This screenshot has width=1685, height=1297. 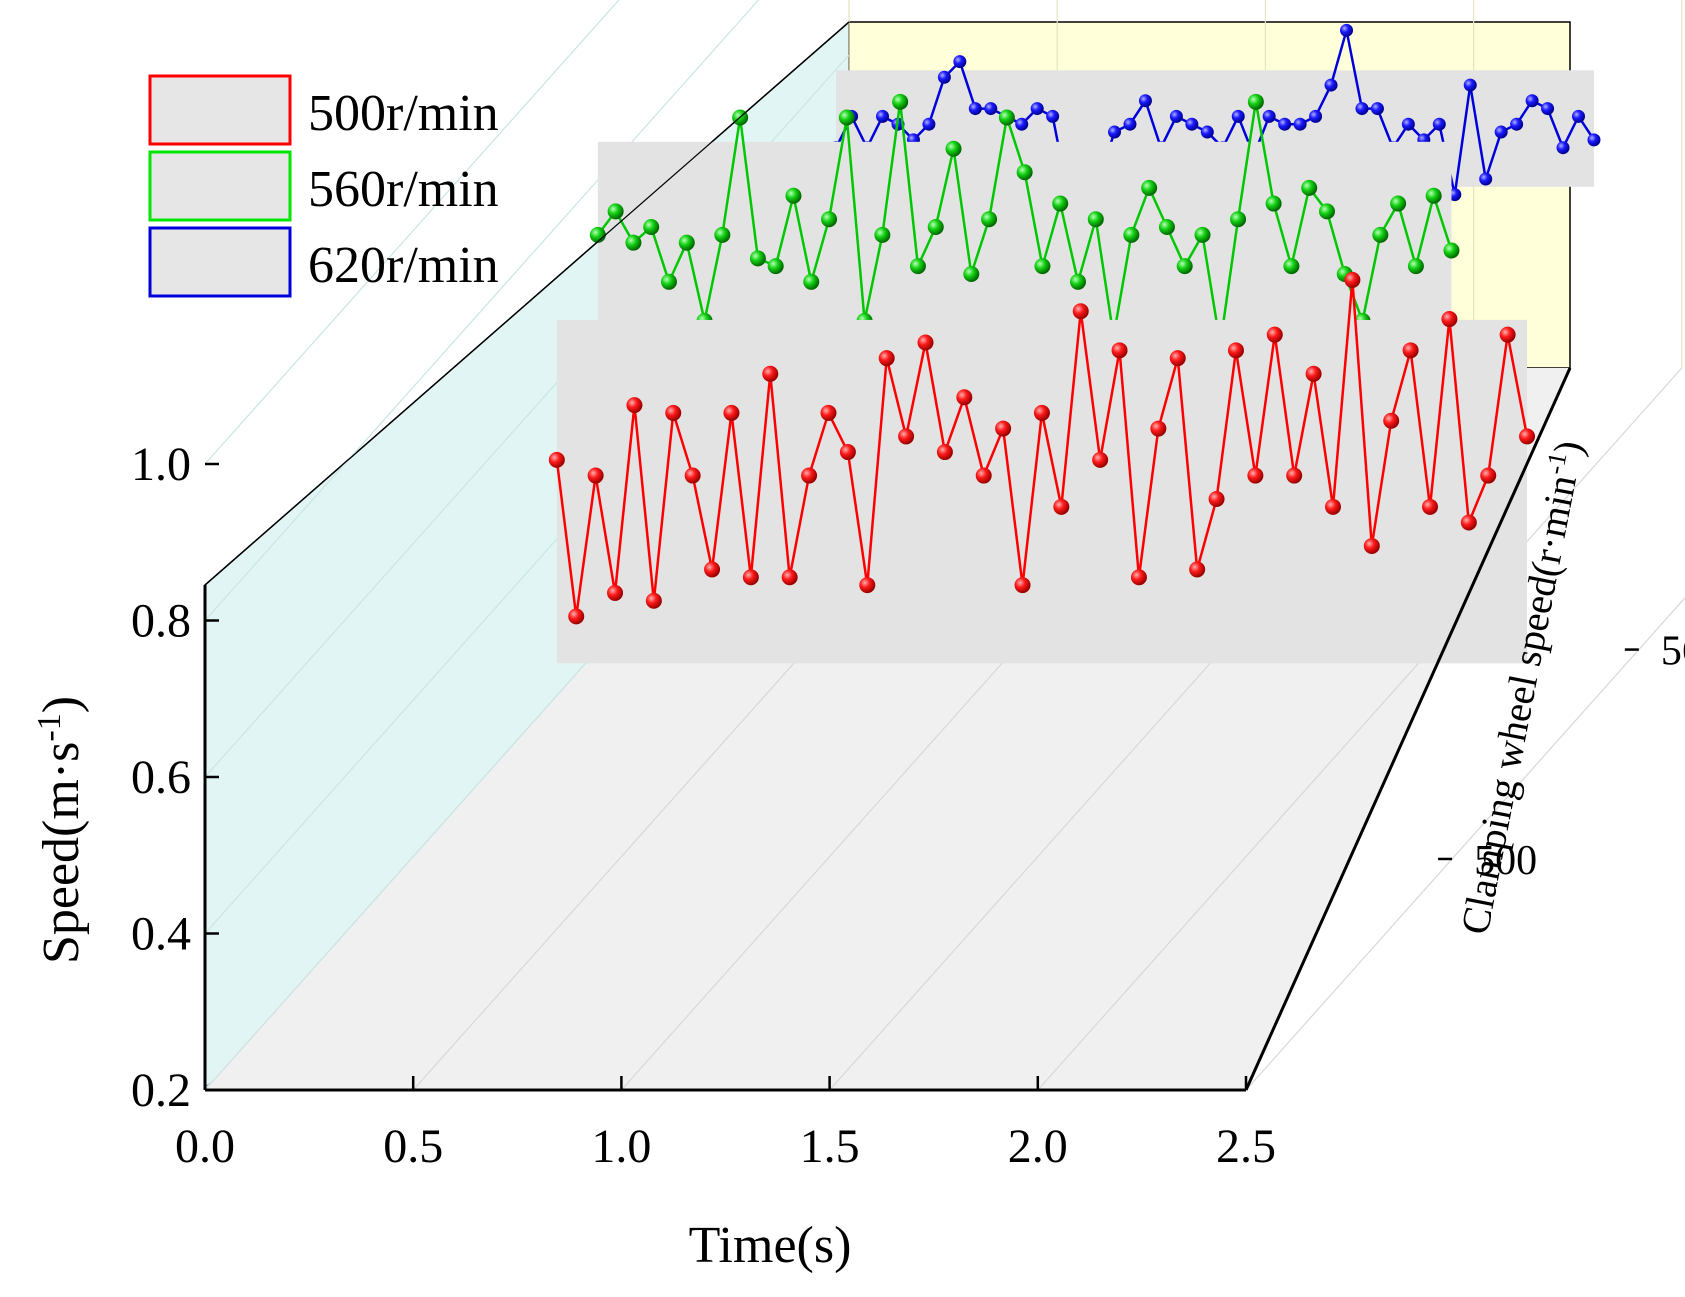 I want to click on y-axis-title: Speed(m·s-1), so click(x=60, y=830).